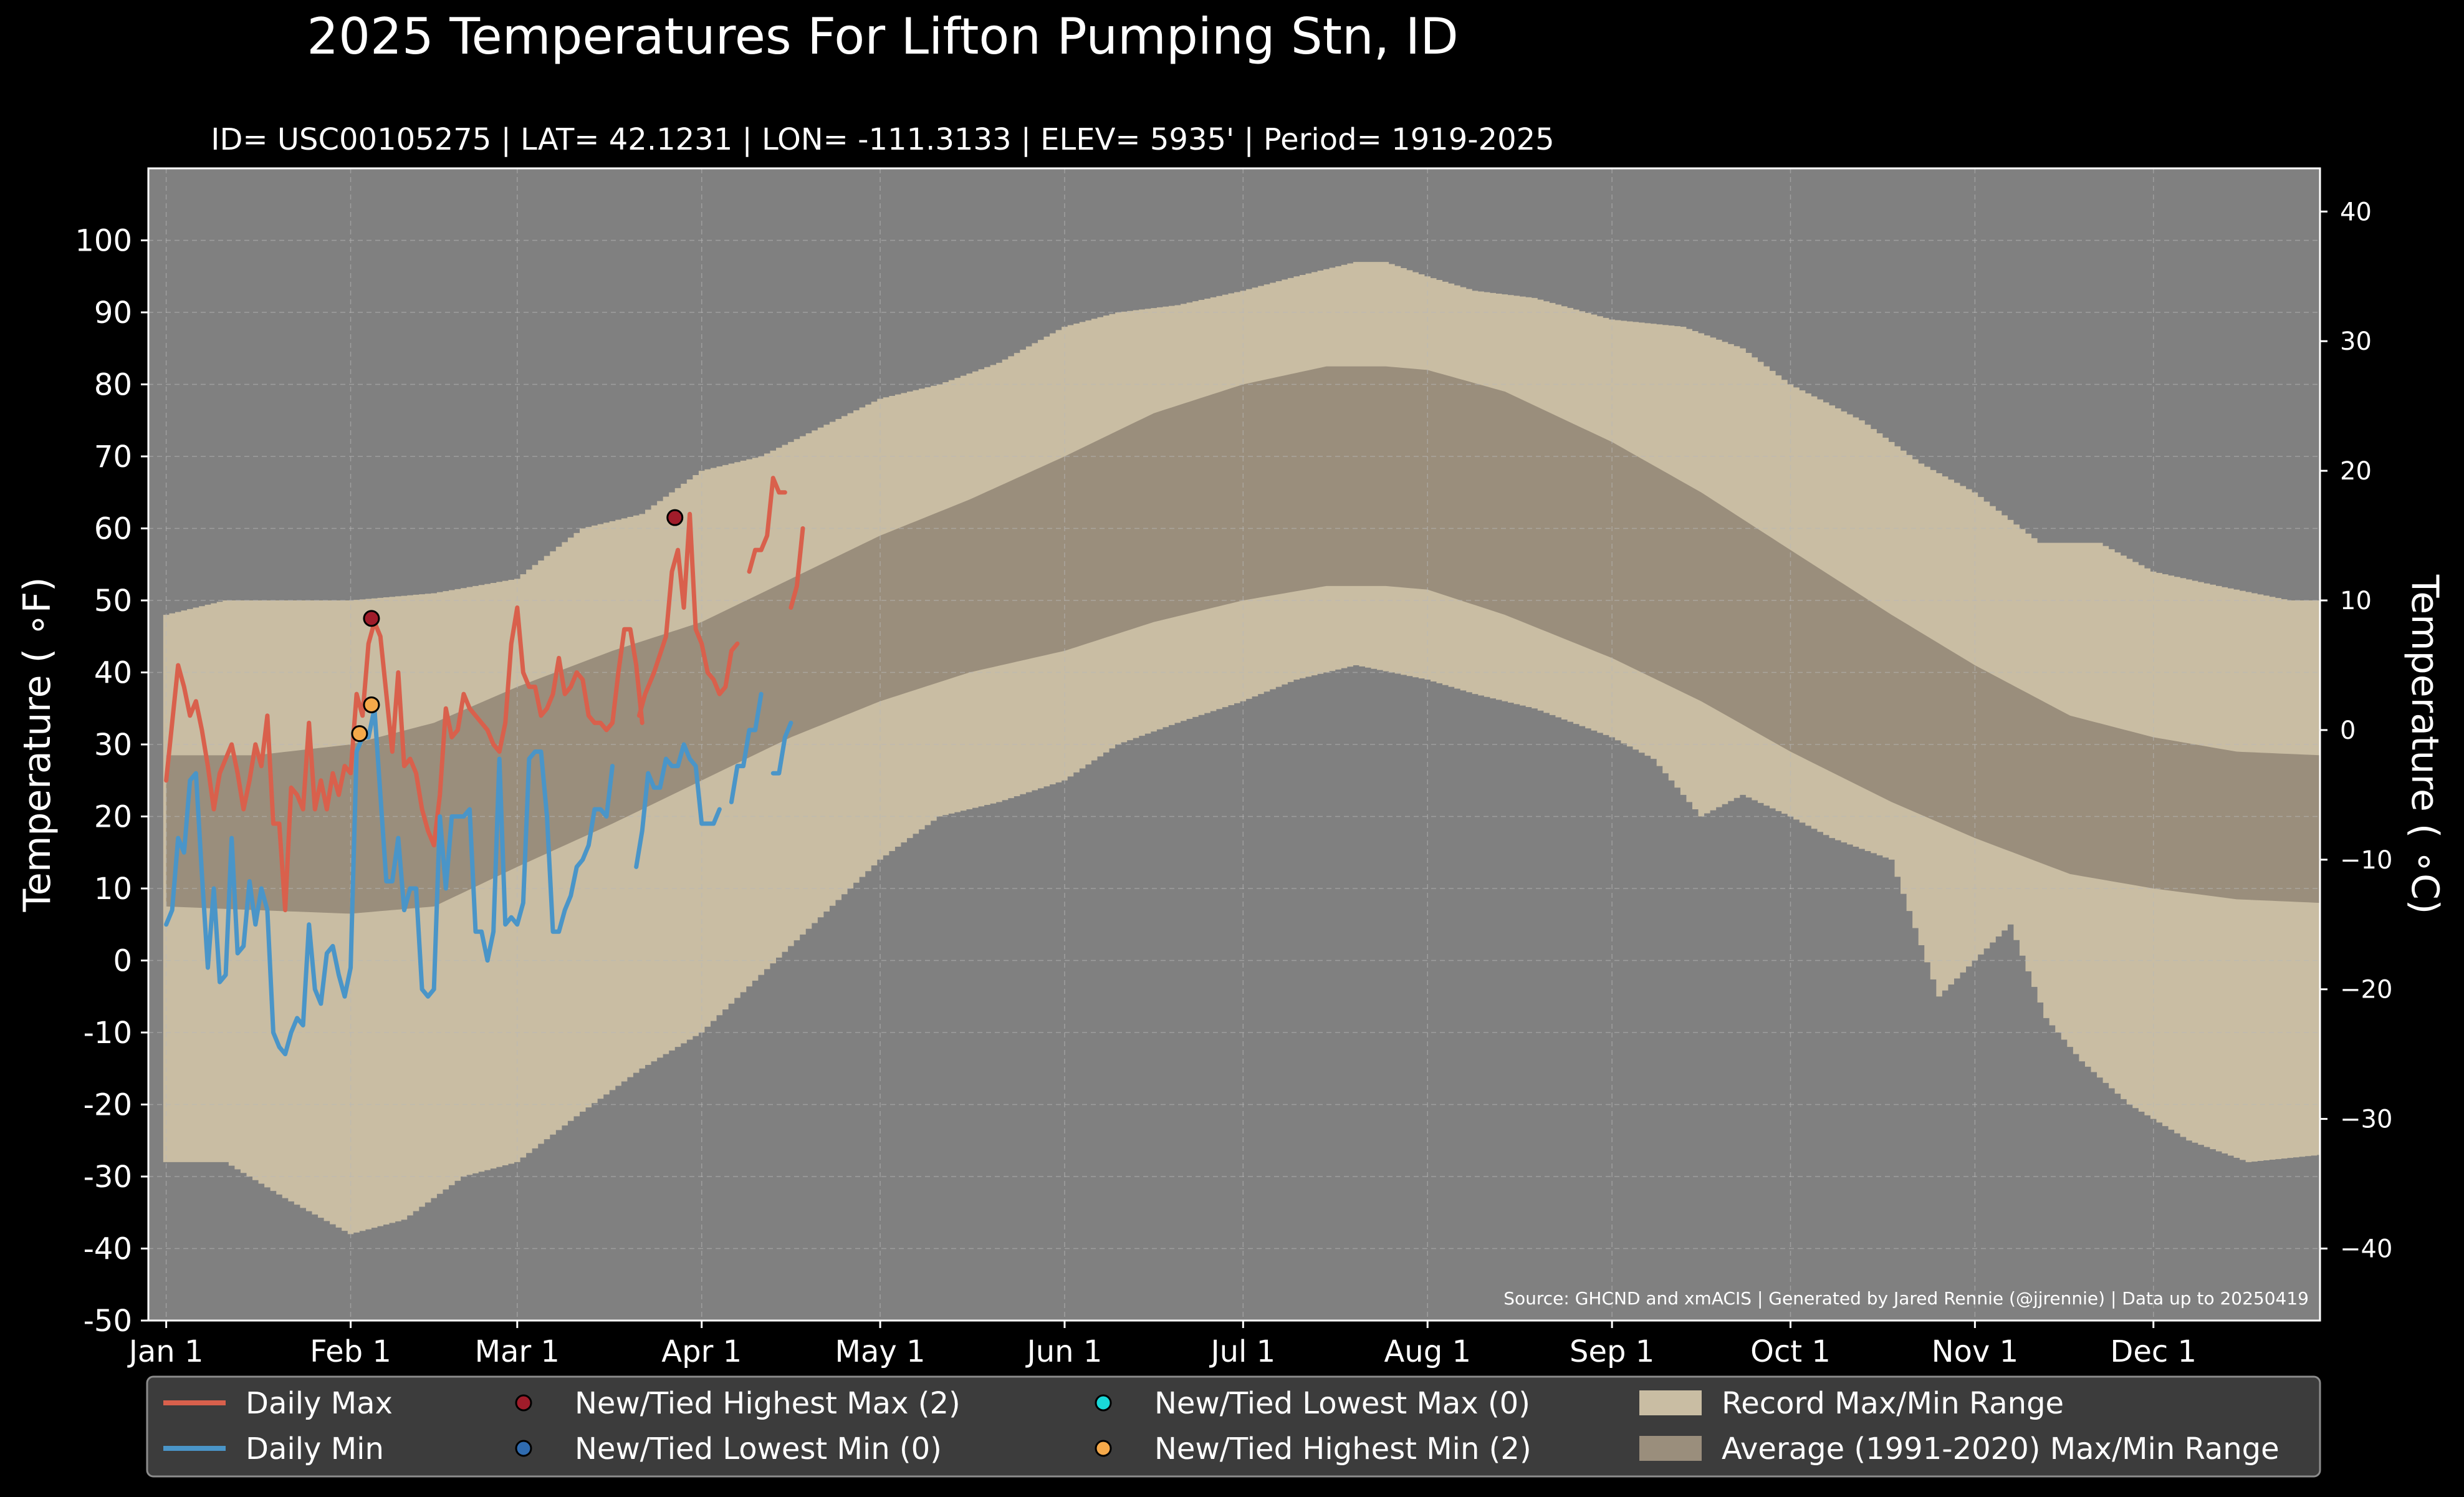 This screenshot has width=2464, height=1497. What do you see at coordinates (880, 1351) in the screenshot?
I see `x-axis-tick-label: May 1` at bounding box center [880, 1351].